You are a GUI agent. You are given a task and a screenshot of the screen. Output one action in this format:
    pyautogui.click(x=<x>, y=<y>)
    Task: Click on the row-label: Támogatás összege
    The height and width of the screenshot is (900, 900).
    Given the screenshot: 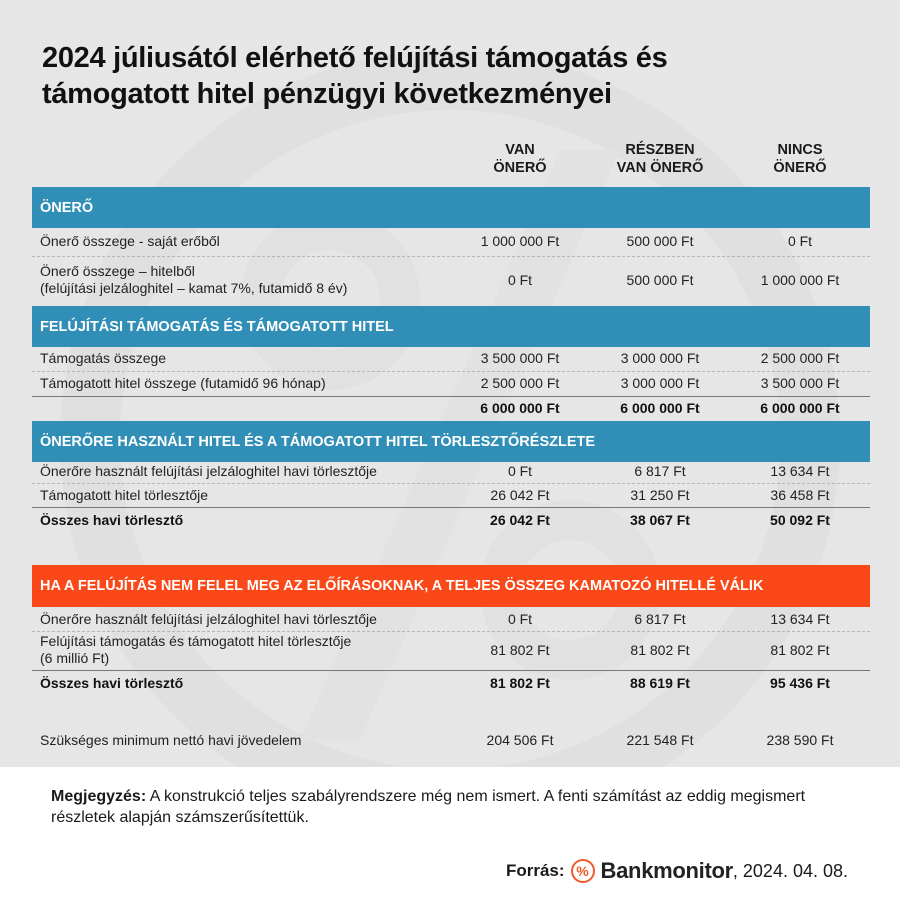 What is the action you would take?
    pyautogui.click(x=103, y=358)
    